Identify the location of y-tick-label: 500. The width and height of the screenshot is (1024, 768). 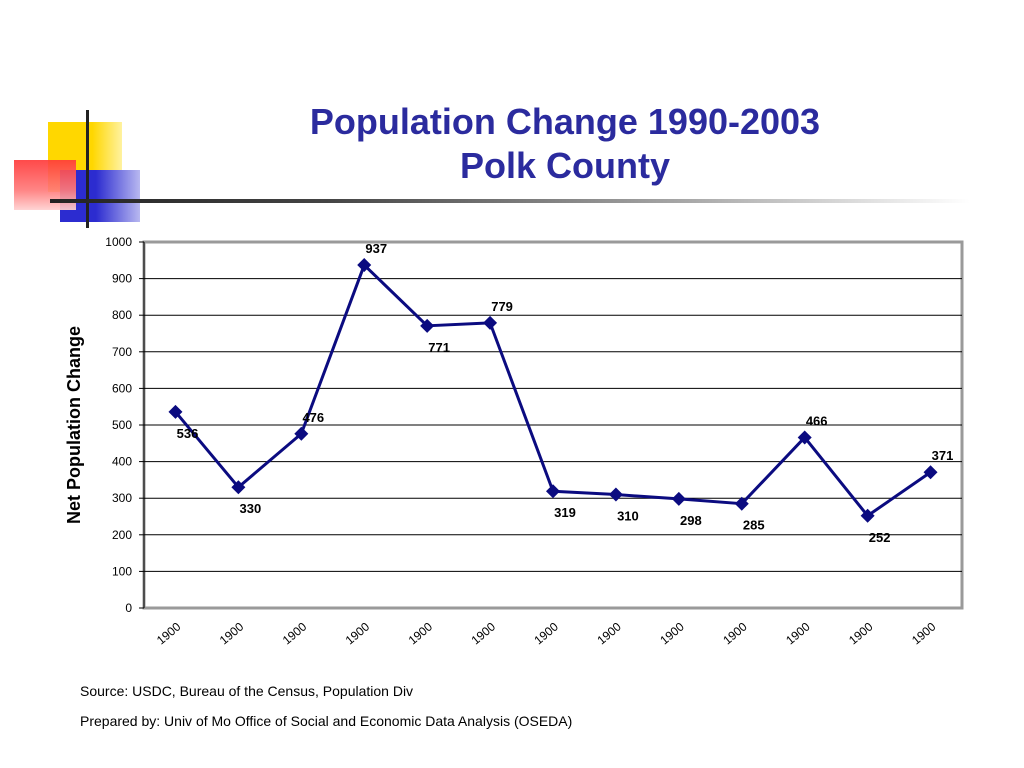
(122, 425).